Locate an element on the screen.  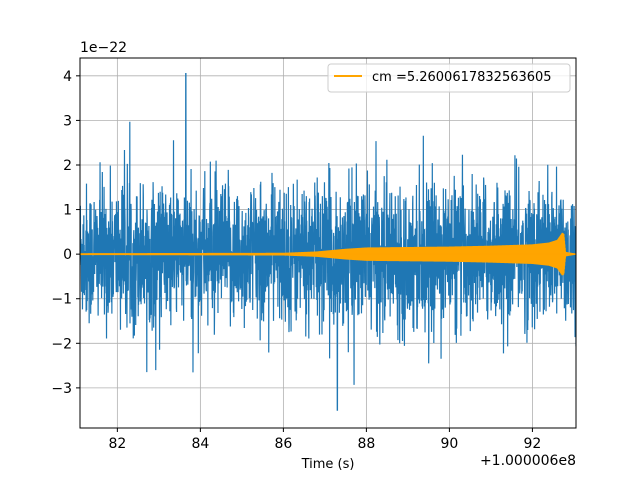
x-axis-label: Time (s) is located at coordinates (328, 464).